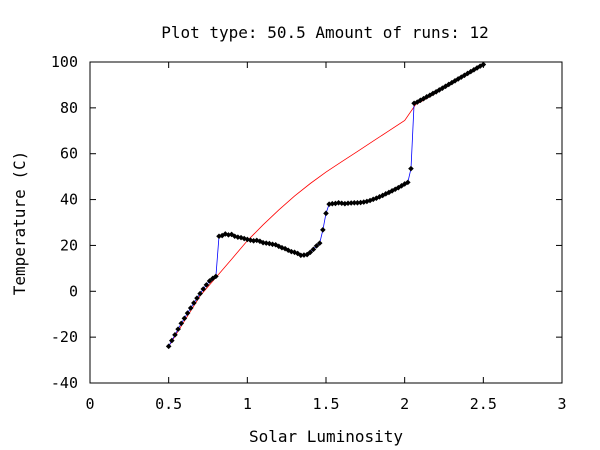 This screenshot has width=600, height=450. I want to click on y-tick-label: 60, so click(69, 154).